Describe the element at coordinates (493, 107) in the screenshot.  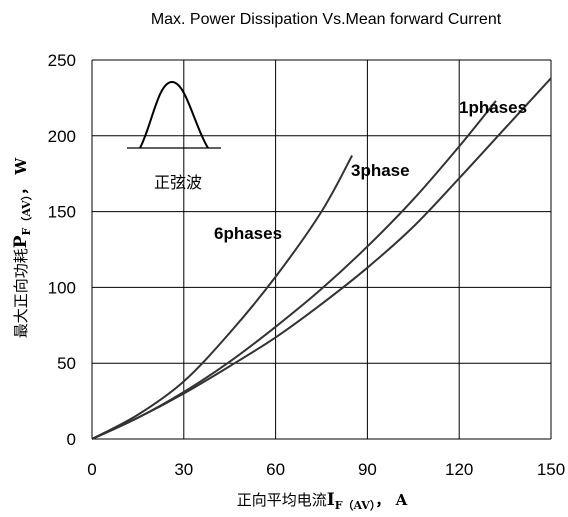
I see `series-label-1phases: 1phases` at that location.